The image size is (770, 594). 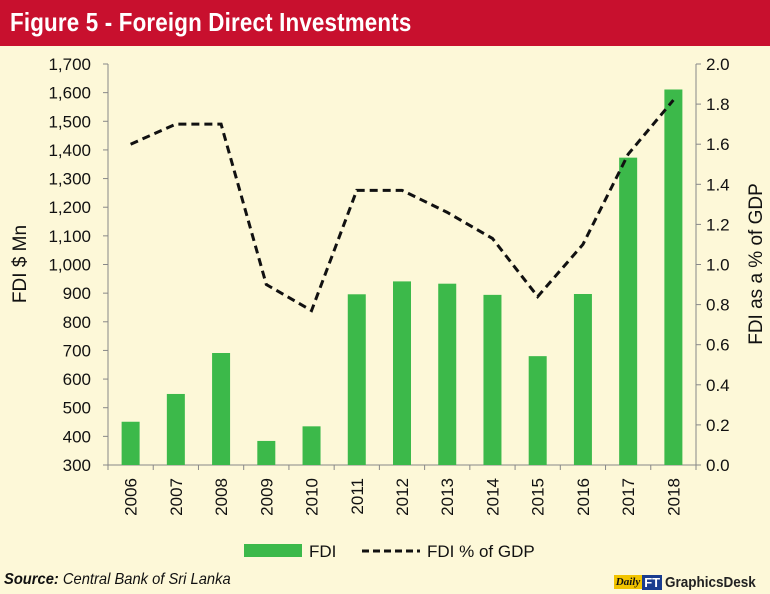 What do you see at coordinates (77, 465) in the screenshot?
I see `y-tick-label-left: 300` at bounding box center [77, 465].